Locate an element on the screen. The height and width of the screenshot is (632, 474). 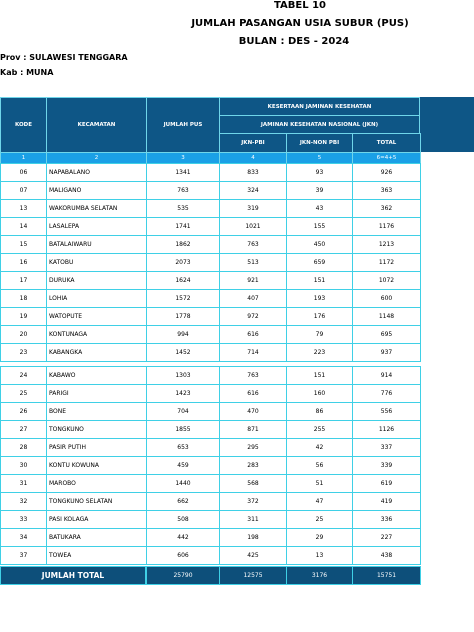
number-cell: 1862 is located at coordinates (183, 244).